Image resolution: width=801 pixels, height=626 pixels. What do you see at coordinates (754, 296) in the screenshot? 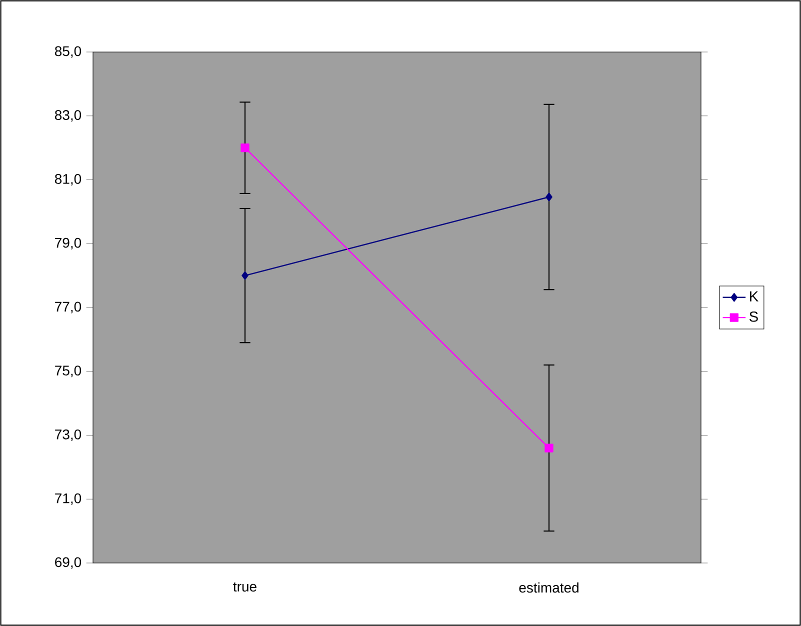
I see `legend-label: K` at bounding box center [754, 296].